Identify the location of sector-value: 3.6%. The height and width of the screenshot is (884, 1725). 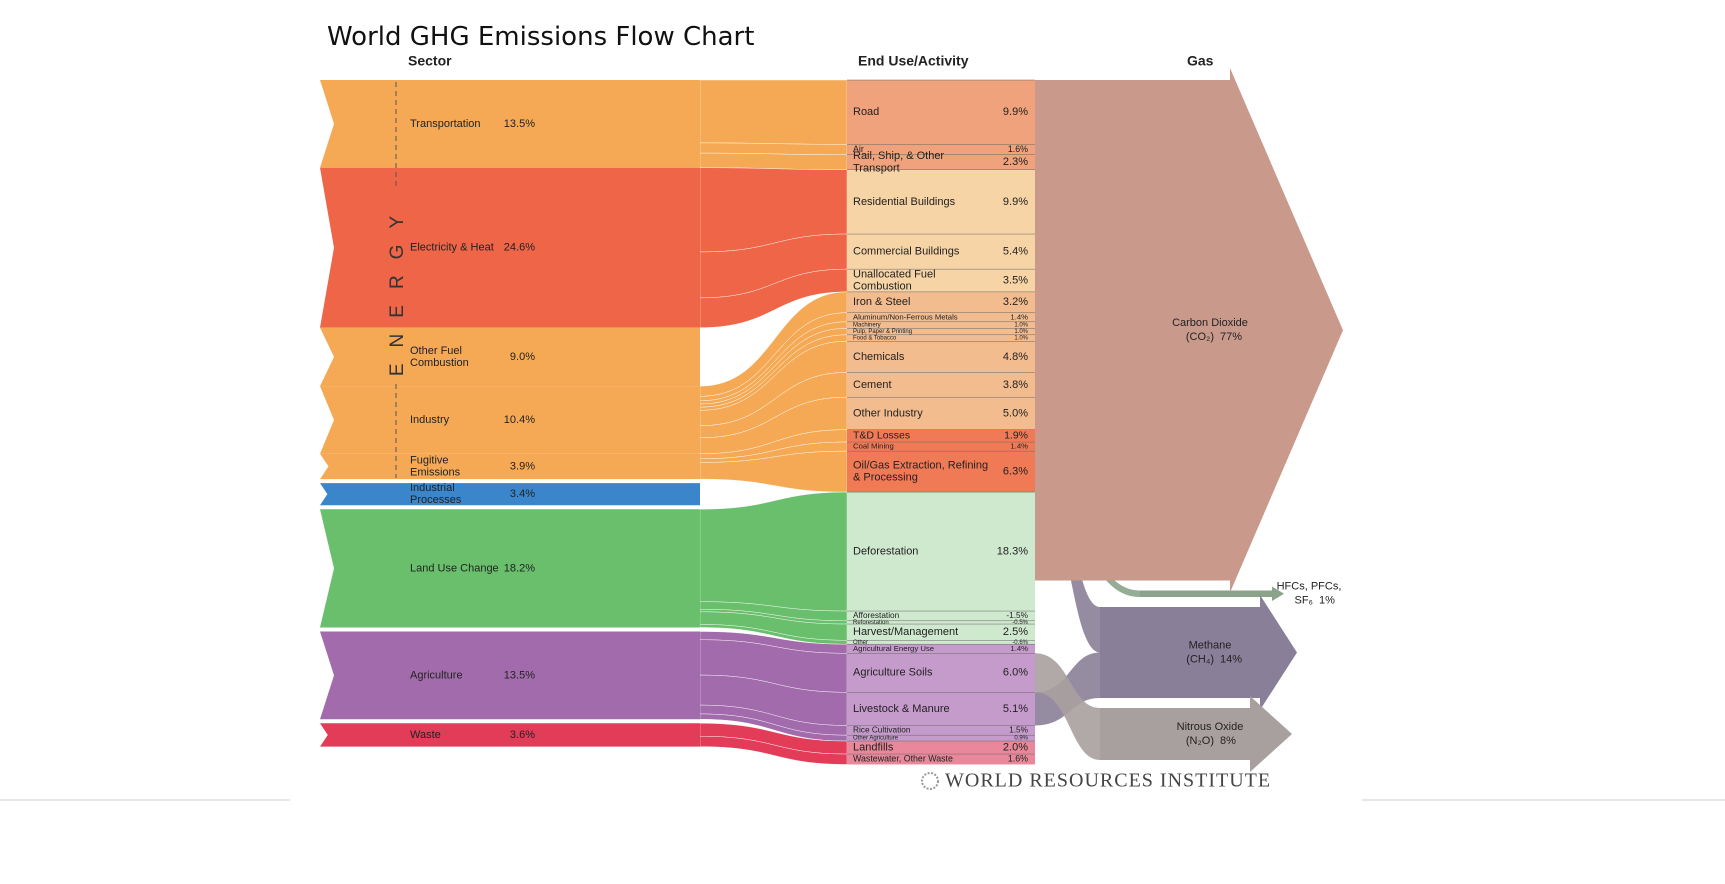
(522, 735).